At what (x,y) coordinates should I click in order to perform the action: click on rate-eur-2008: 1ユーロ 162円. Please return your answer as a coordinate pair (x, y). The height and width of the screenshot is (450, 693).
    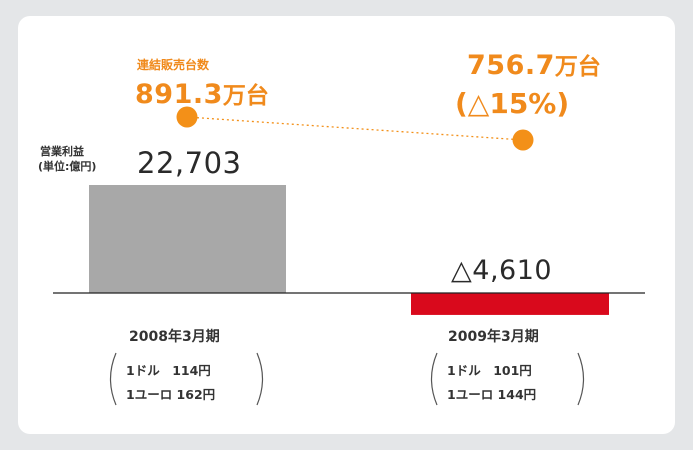
    Looking at the image, I should click on (171, 394).